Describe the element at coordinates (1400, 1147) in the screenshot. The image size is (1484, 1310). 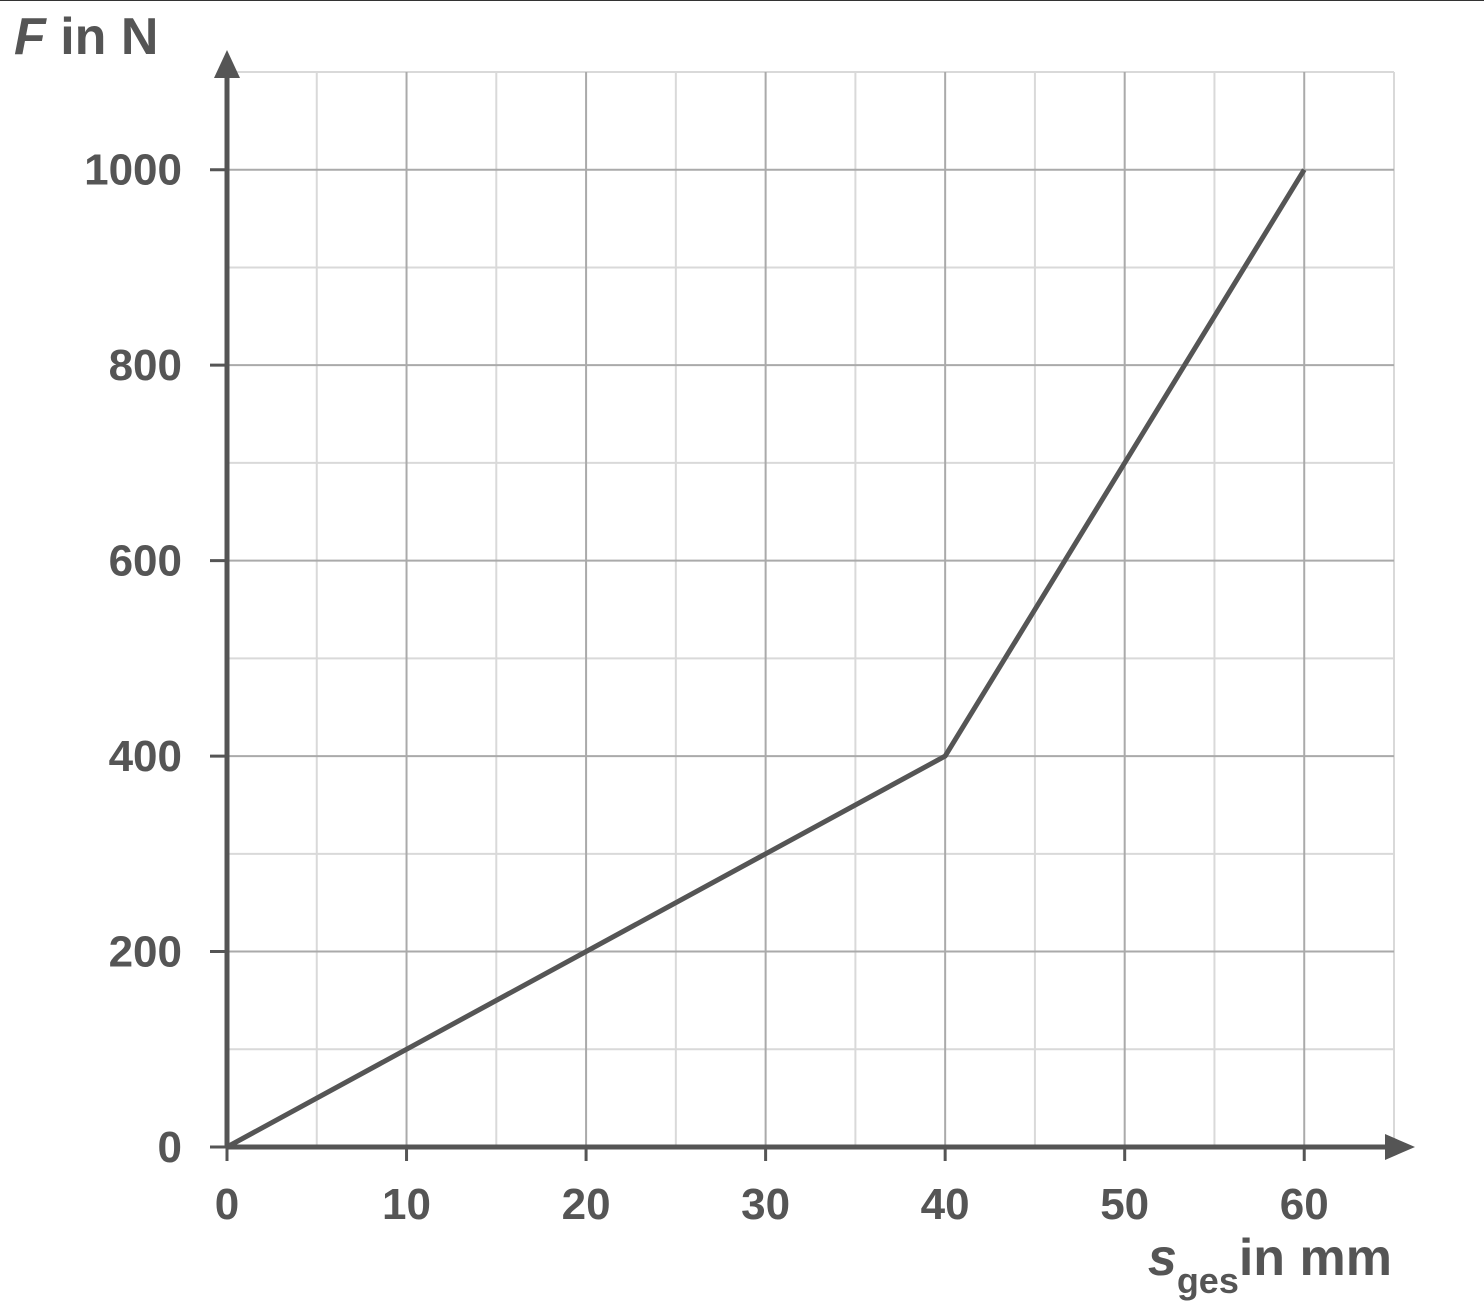
I see `x-axis-arrow` at that location.